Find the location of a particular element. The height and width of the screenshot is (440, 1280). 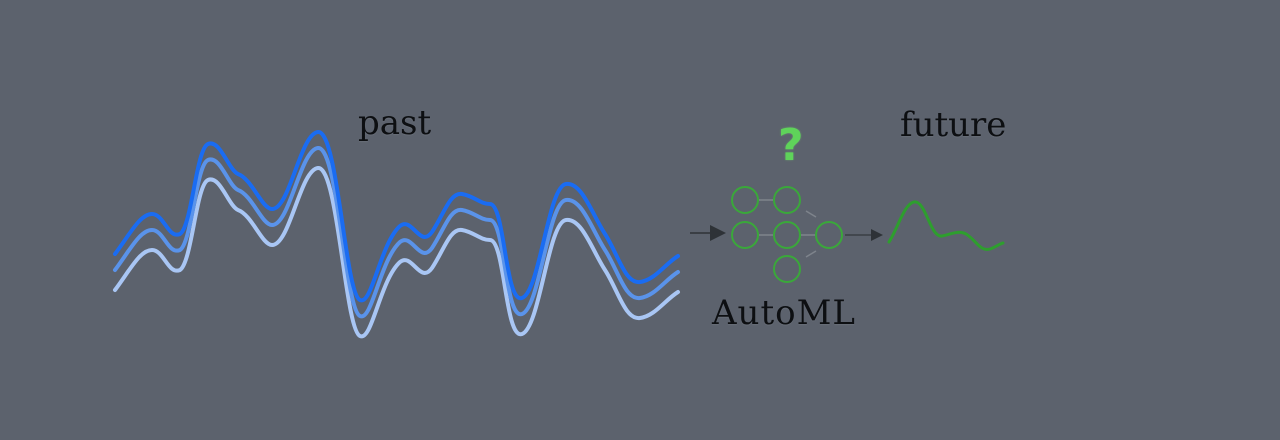

question-mark-icon: ? is located at coordinates (791, 145).